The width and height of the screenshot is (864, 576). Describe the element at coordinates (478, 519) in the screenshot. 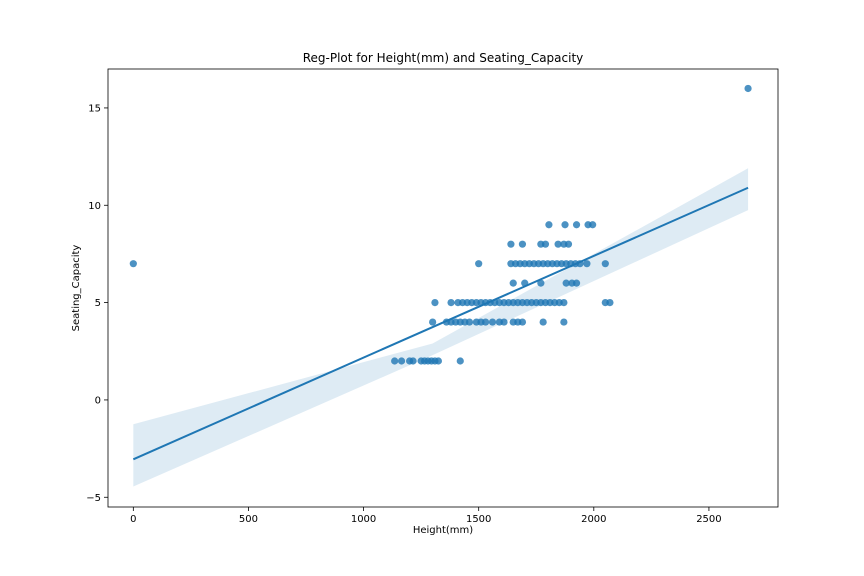

I see `x-tick-label: 1500` at that location.